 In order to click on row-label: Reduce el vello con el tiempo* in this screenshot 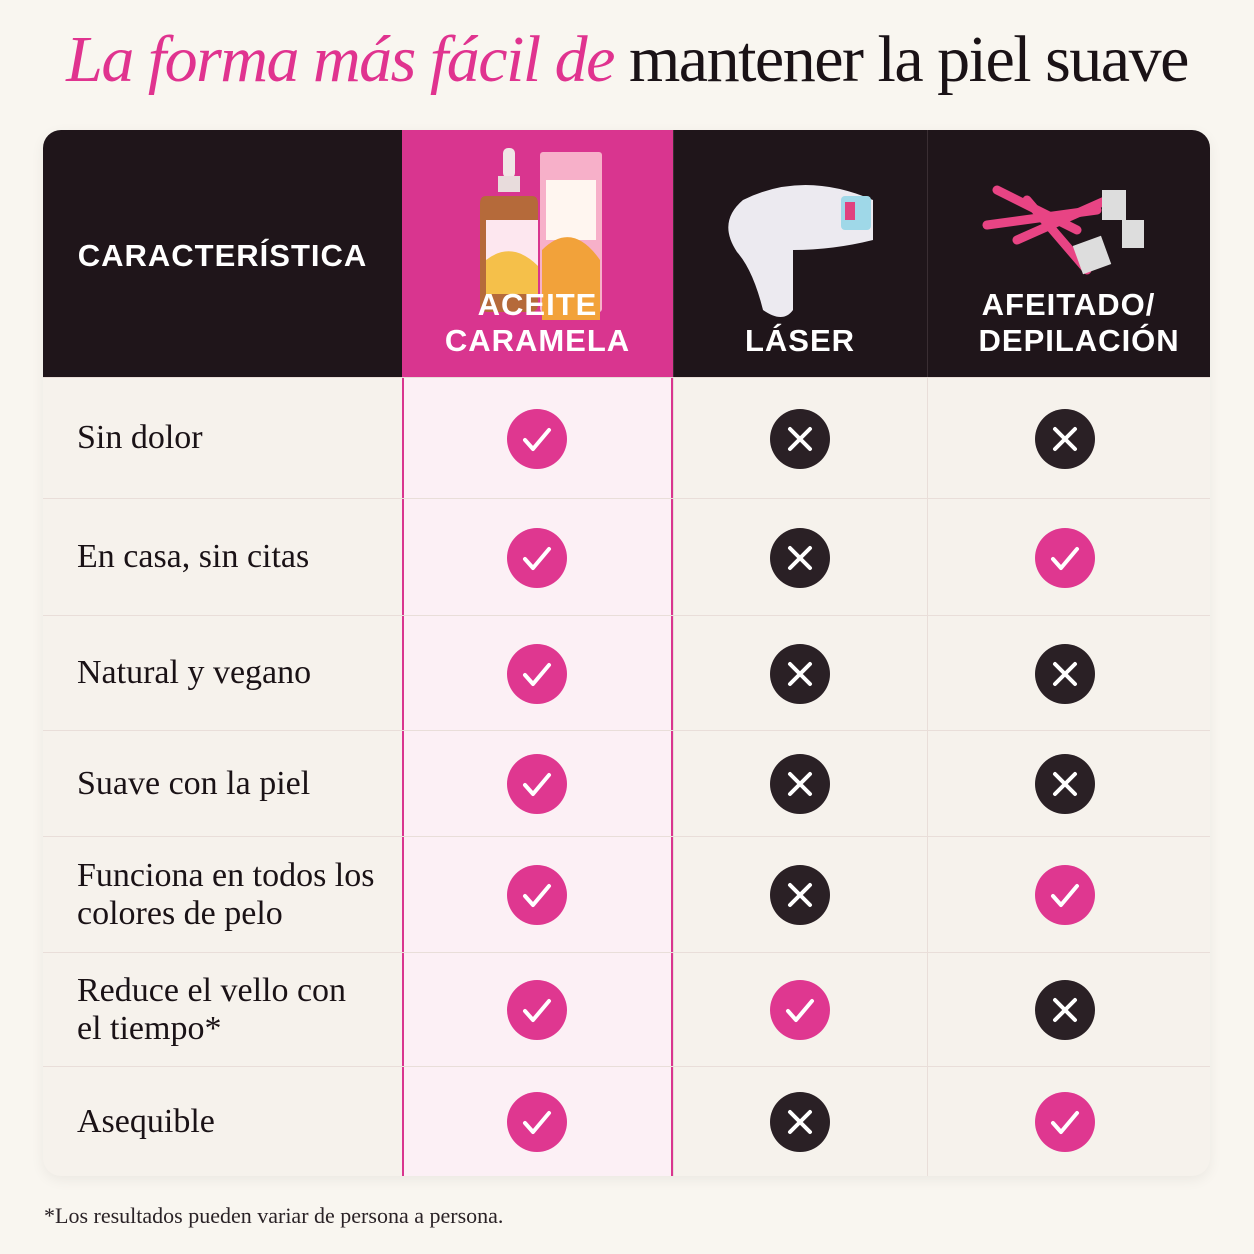, I will do `click(212, 1009)`.